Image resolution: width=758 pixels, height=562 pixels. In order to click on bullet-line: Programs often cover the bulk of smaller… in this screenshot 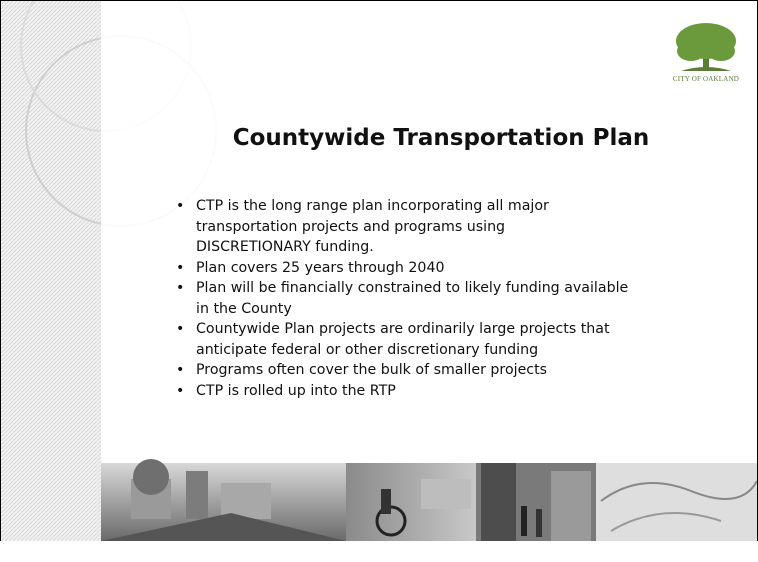, I will do `click(372, 370)`.